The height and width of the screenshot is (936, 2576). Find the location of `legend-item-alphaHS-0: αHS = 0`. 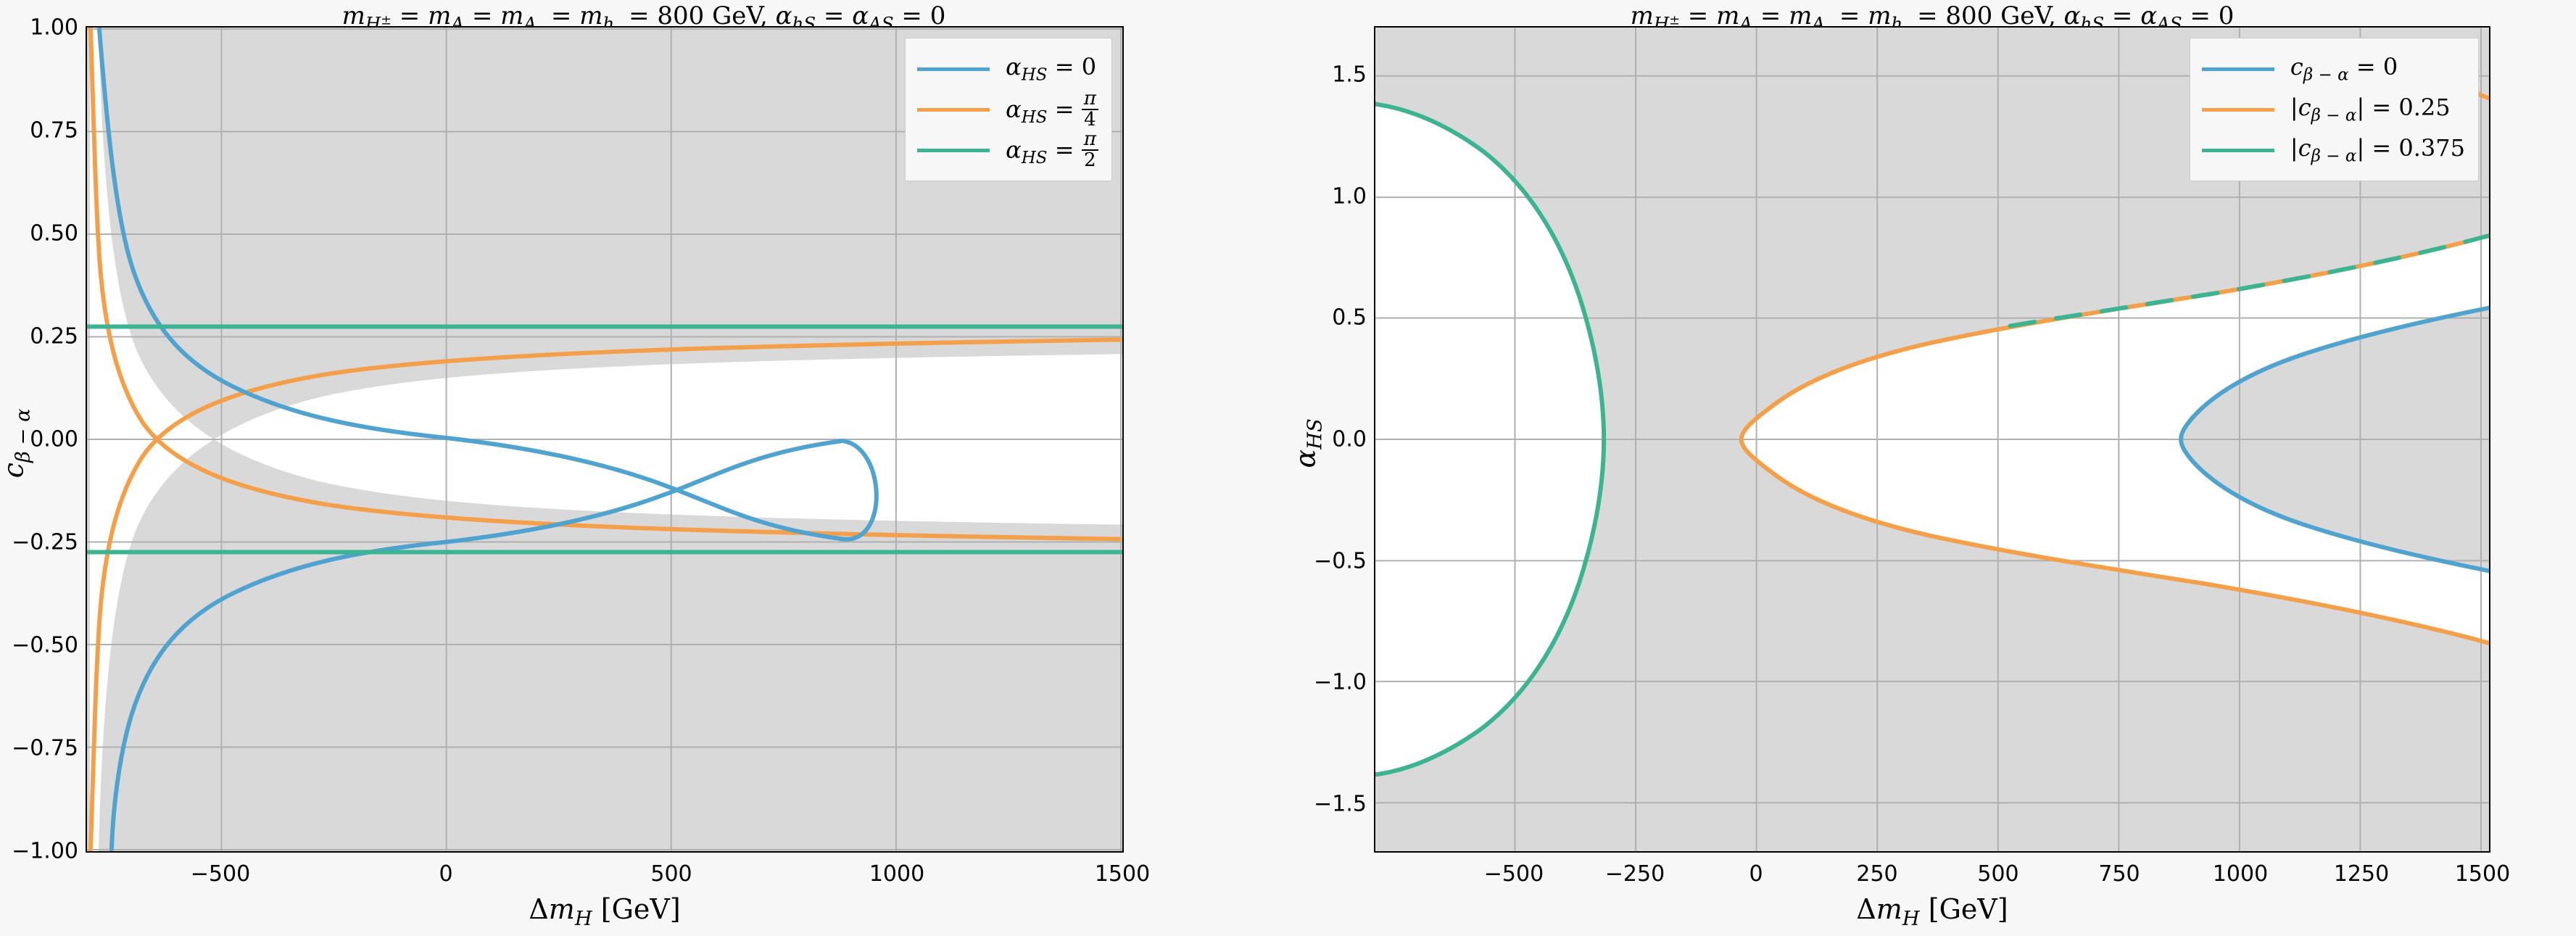

legend-item-alphaHS-0: αHS = 0 is located at coordinates (1008, 69).